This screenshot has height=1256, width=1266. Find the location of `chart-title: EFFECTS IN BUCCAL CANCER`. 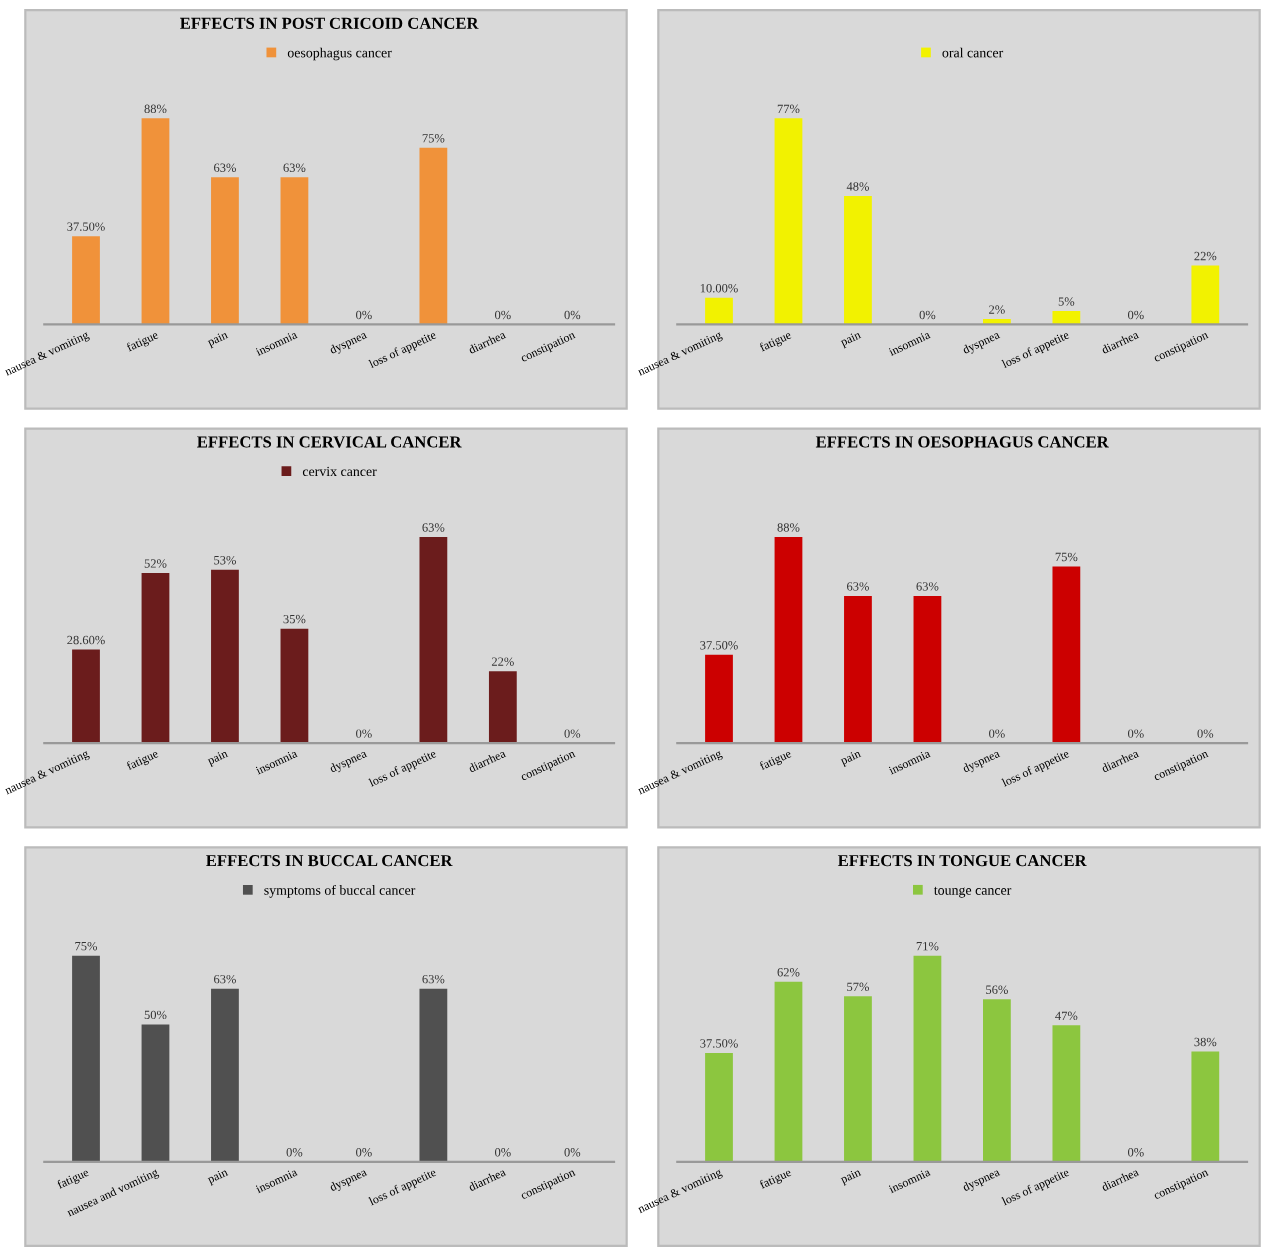

chart-title: EFFECTS IN BUCCAL CANCER is located at coordinates (329, 861).